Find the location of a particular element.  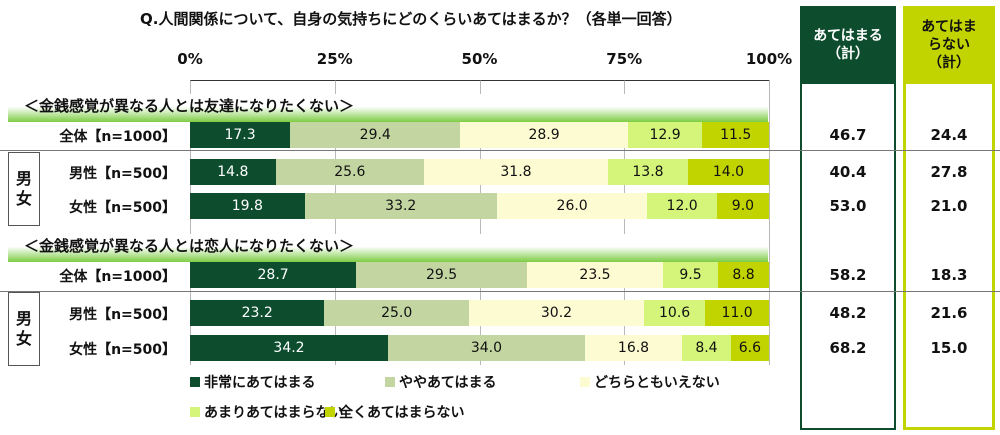

apply-total-value: 58.2 is located at coordinates (848, 275).